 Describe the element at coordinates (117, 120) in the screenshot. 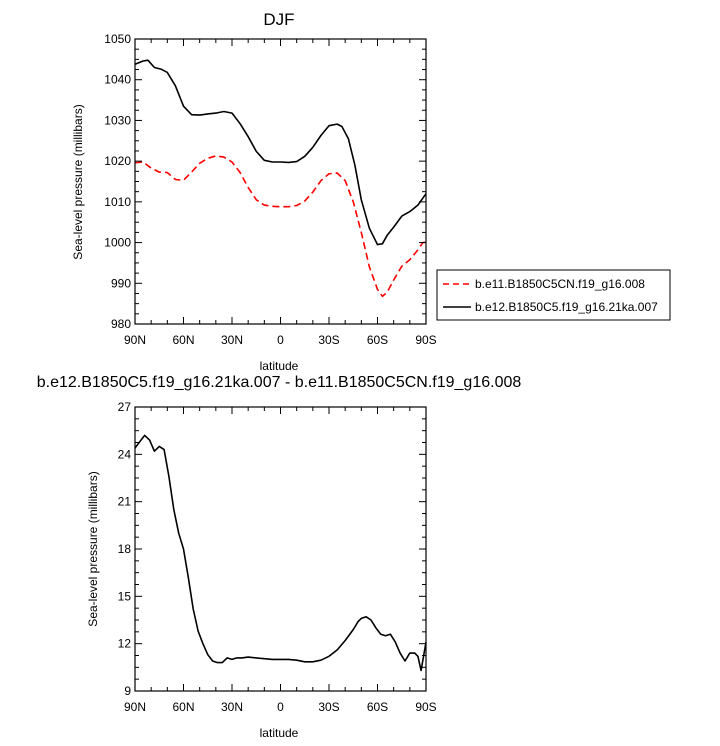

I see `y-tick-label: 1030` at that location.